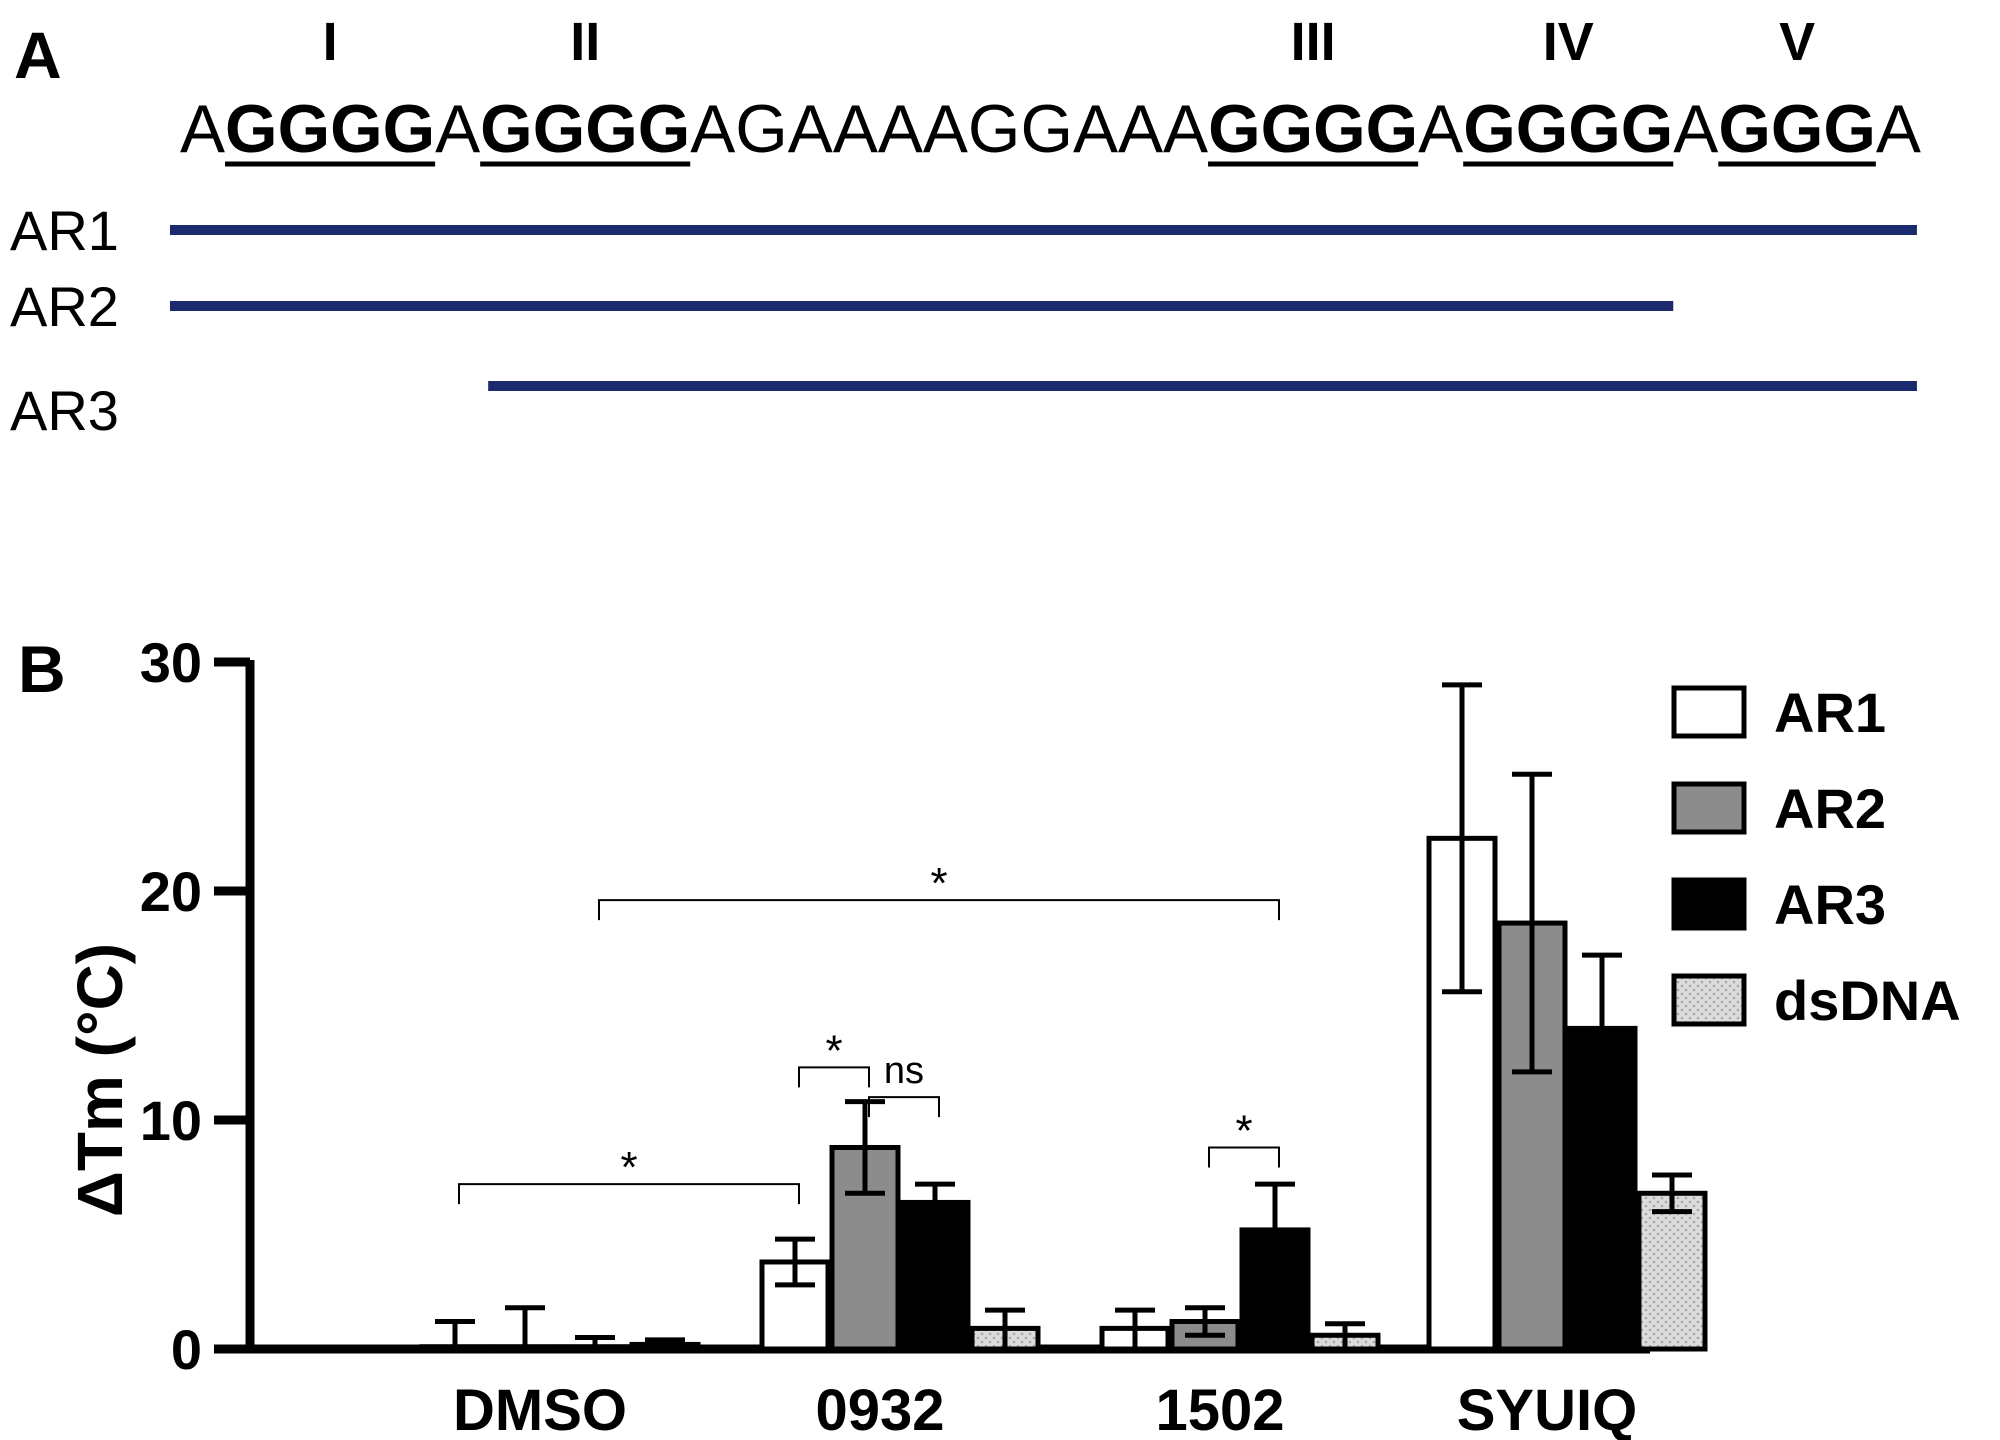 The image size is (2000, 1440). Describe the element at coordinates (186, 1349) in the screenshot. I see `y-tick-label: 0` at that location.